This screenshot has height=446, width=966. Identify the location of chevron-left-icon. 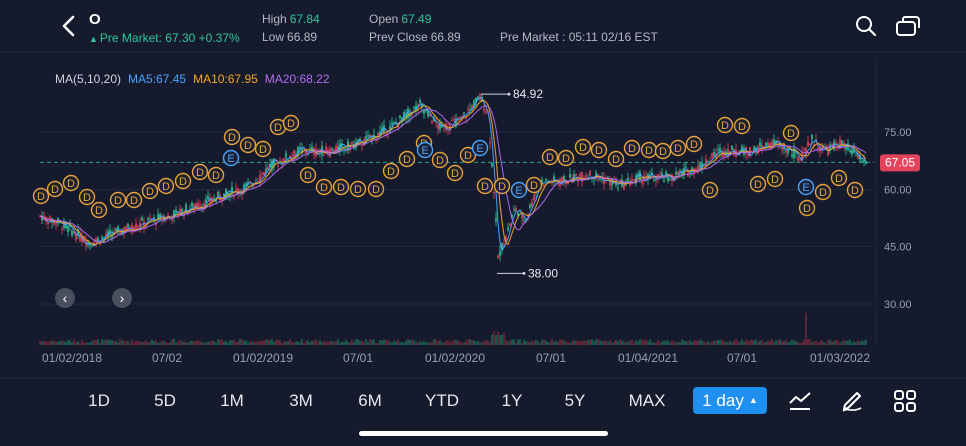
(69, 26).